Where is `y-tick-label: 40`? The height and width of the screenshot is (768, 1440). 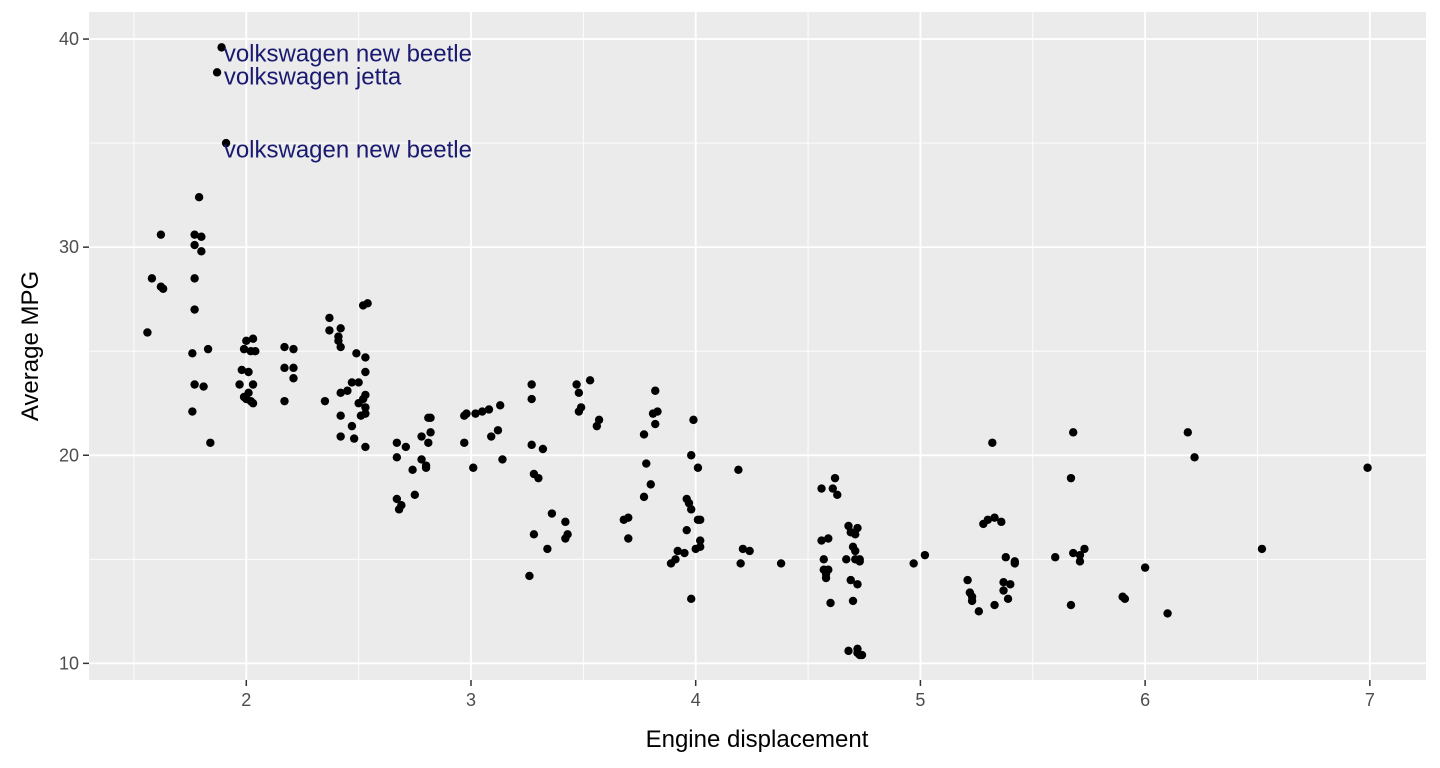
y-tick-label: 40 is located at coordinates (69, 39).